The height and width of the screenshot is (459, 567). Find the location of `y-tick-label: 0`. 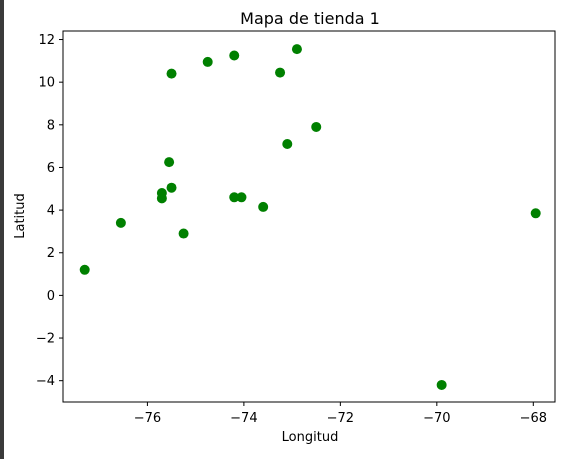

y-tick-label: 0 is located at coordinates (51, 296).